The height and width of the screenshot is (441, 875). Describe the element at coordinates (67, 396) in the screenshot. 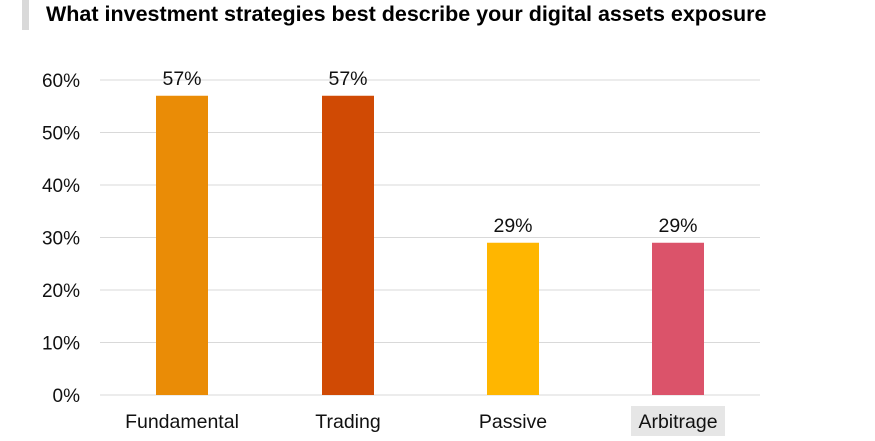

I see `y-tick-label: 0%` at that location.